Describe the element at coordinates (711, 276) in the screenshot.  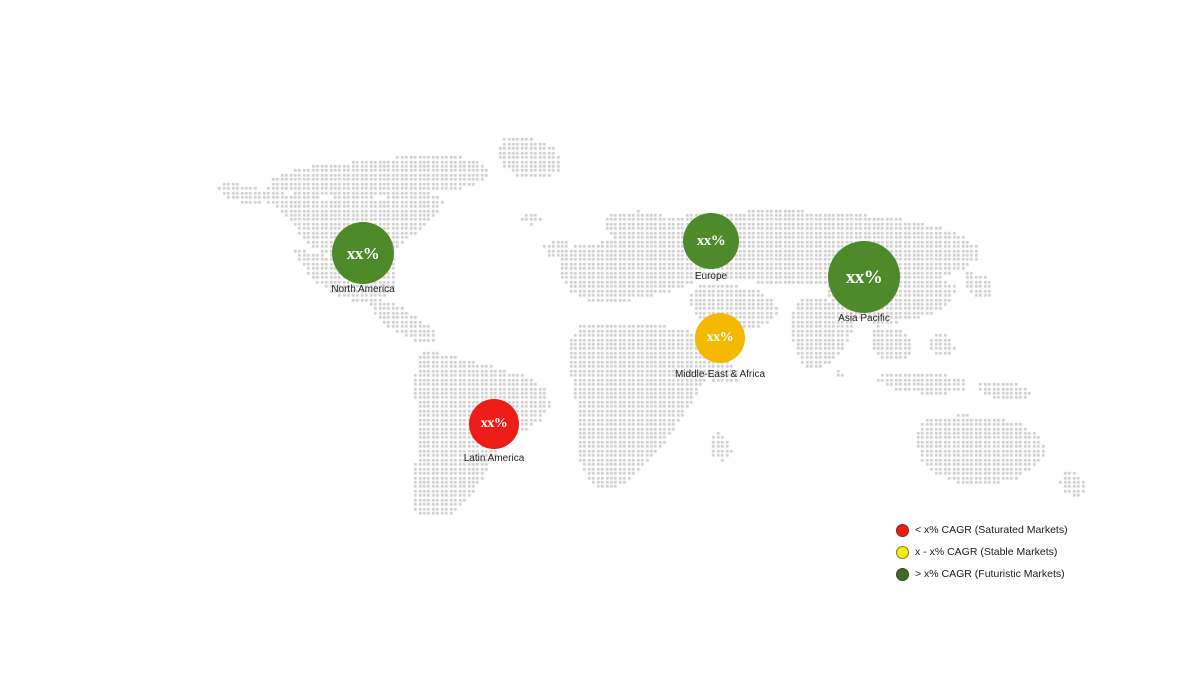
I see `region-label-europe: Europe` at that location.